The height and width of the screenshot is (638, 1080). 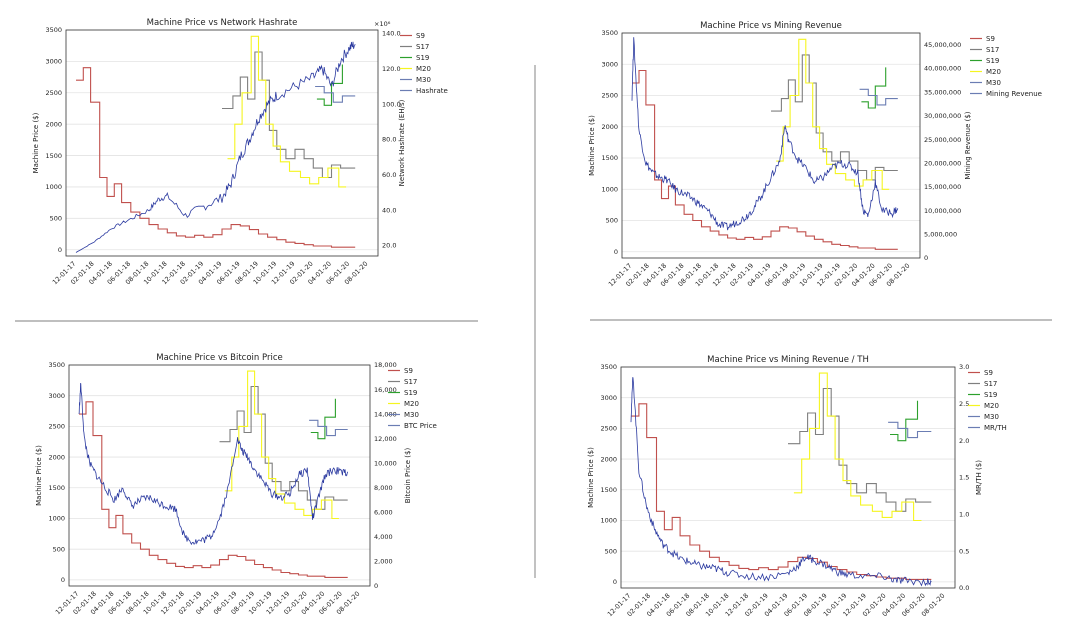 What do you see at coordinates (402, 142) in the screenshot?
I see `y2-axis-label: Network Hashrate (EH/s)` at bounding box center [402, 142].